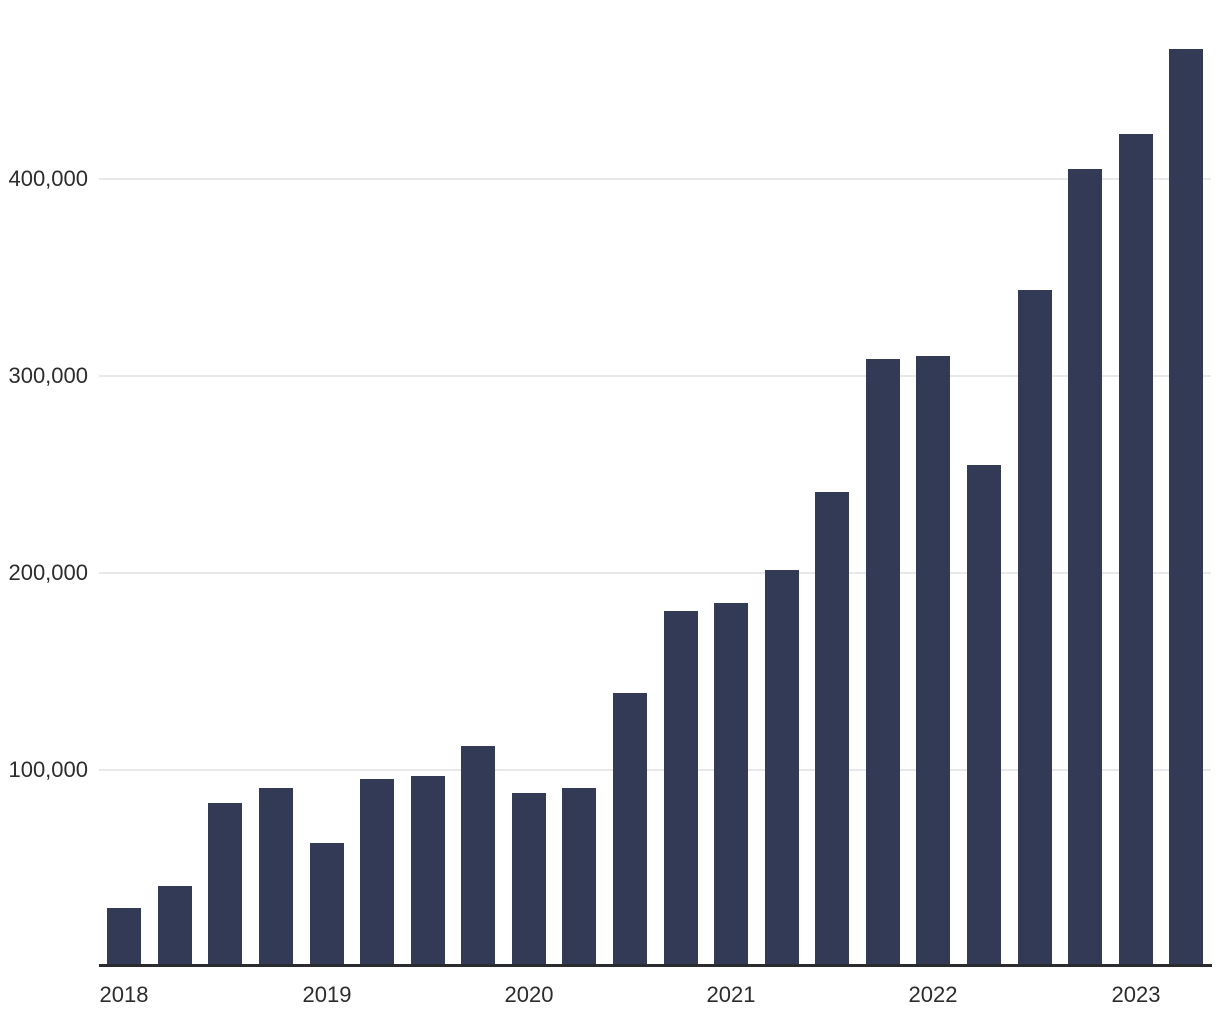 The width and height of the screenshot is (1220, 1020). What do you see at coordinates (48, 572) in the screenshot?
I see `y-tick-label: 200,000` at bounding box center [48, 572].